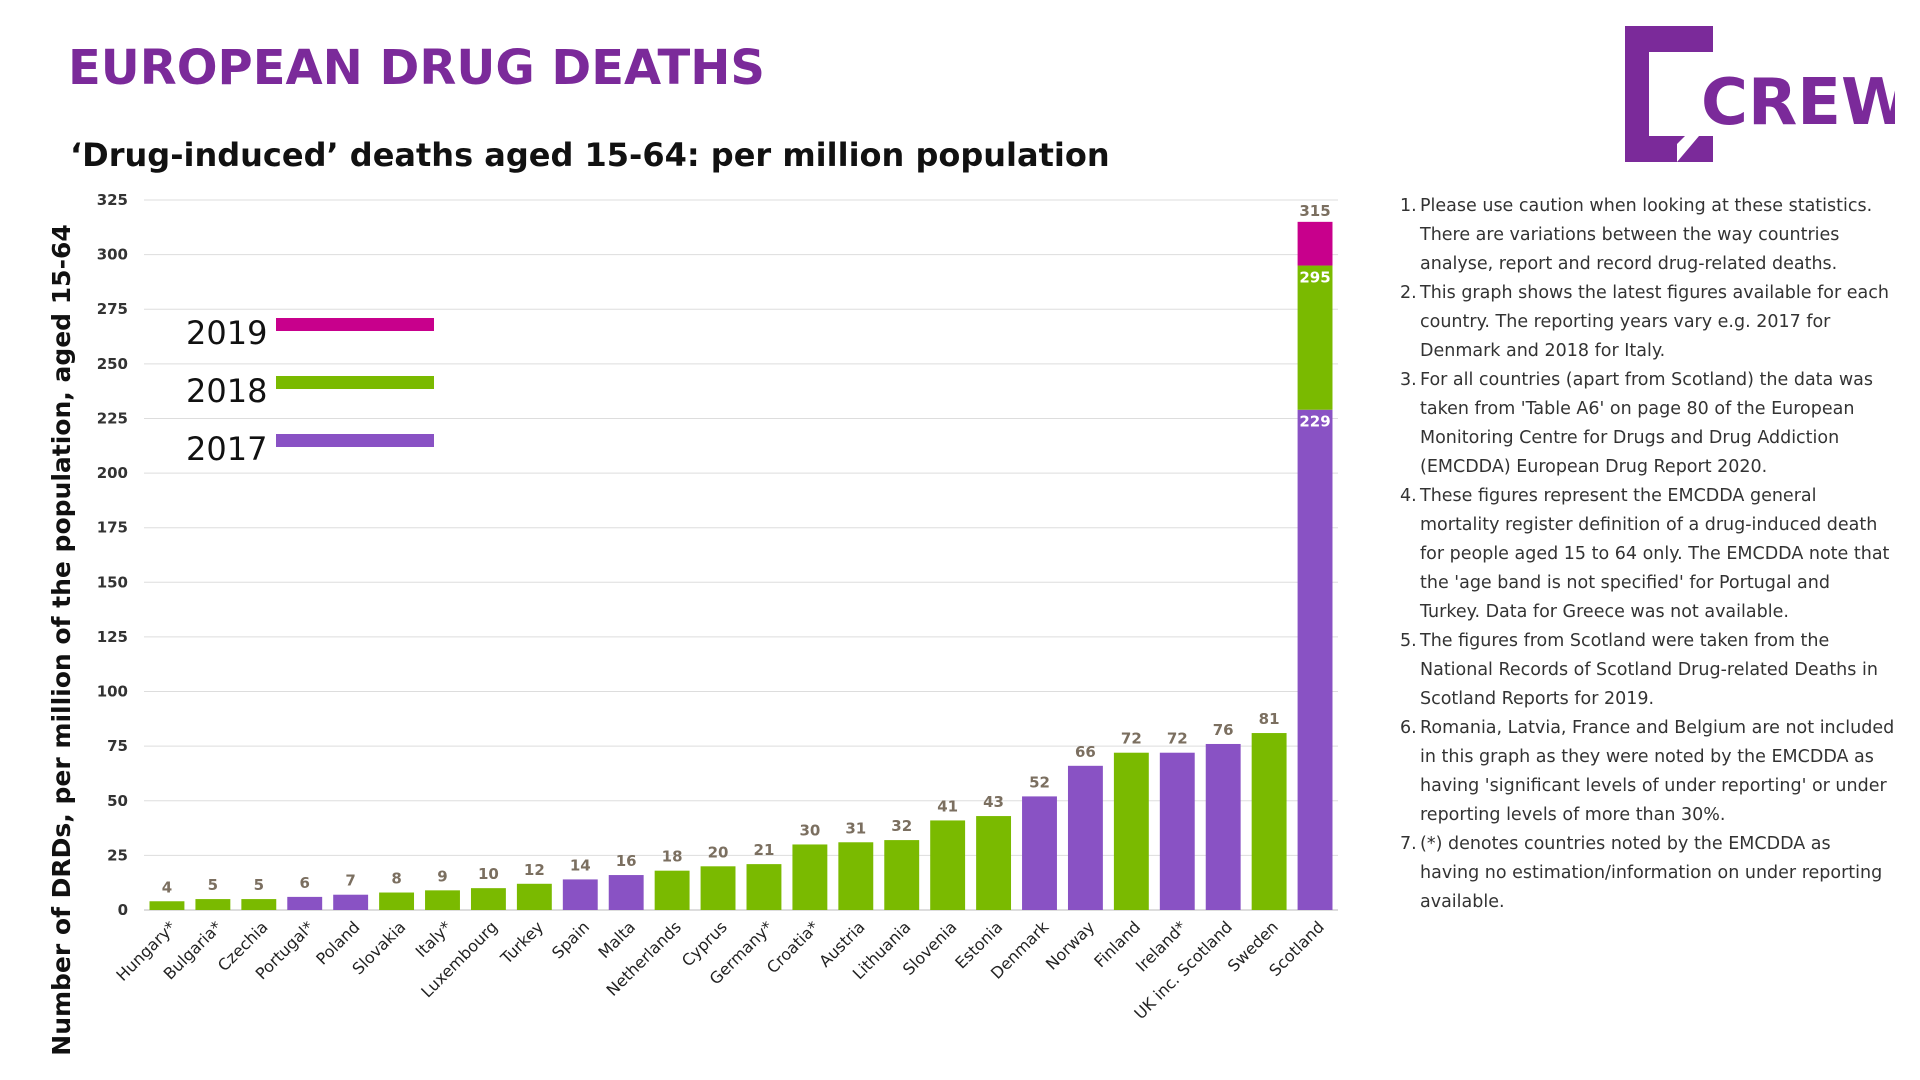 This screenshot has width=1920, height=1080. What do you see at coordinates (947, 806) in the screenshot?
I see `value-label: 41` at bounding box center [947, 806].